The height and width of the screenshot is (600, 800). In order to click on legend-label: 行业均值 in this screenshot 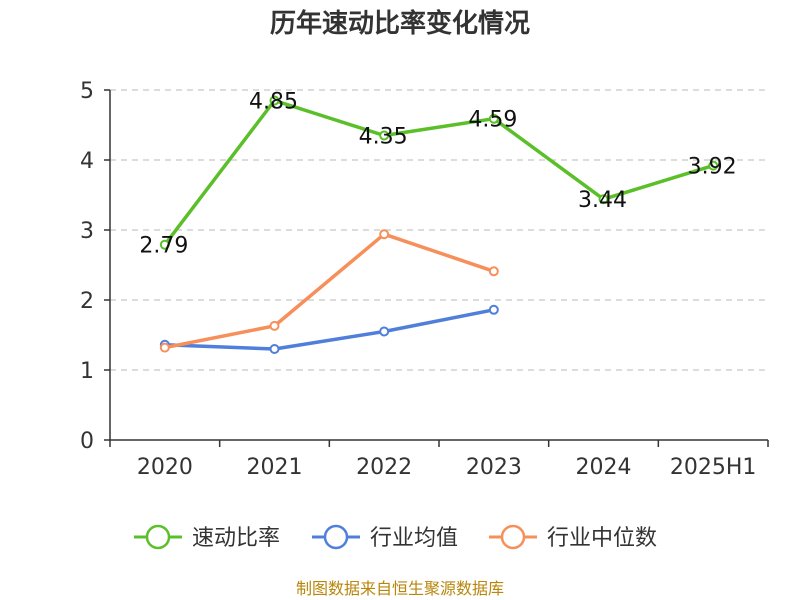, I will do `click(414, 538)`.